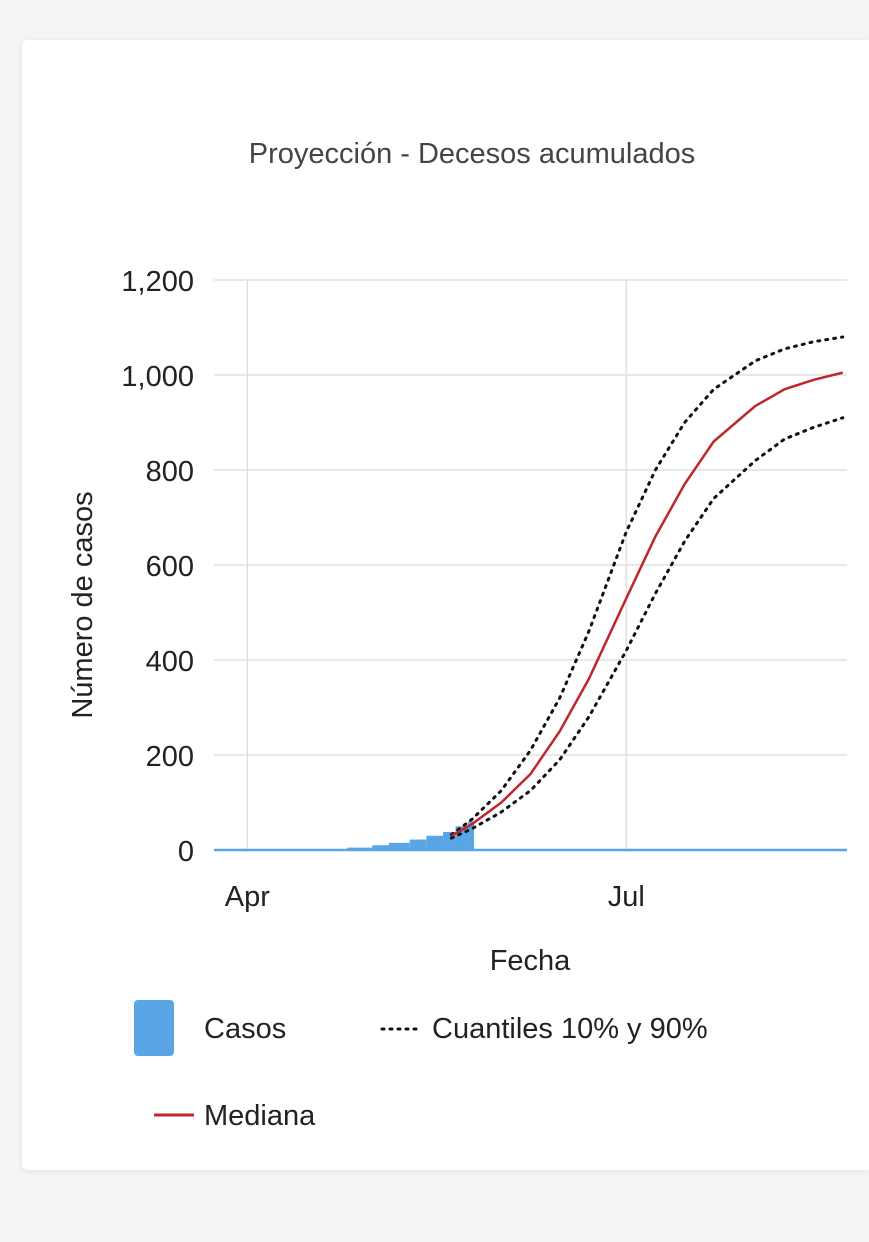 This screenshot has width=869, height=1242. What do you see at coordinates (109, 1164) in the screenshot?
I see `brand-logo-icon` at bounding box center [109, 1164].